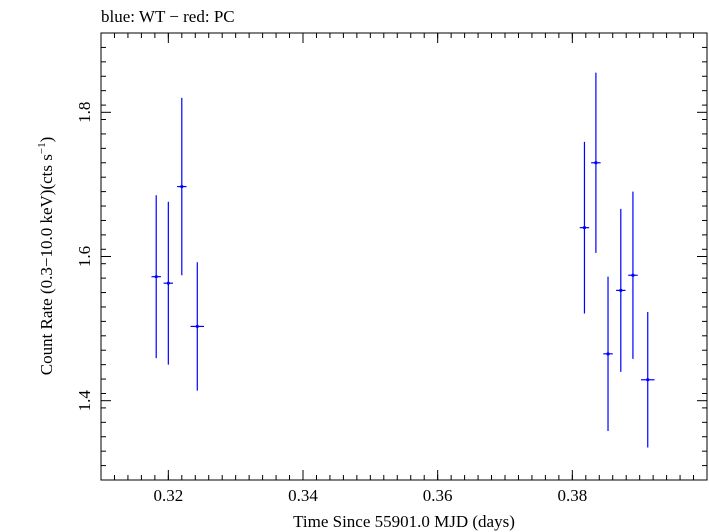 This screenshot has width=709, height=532. I want to click on x-tick-label: 0.32, so click(168, 495).